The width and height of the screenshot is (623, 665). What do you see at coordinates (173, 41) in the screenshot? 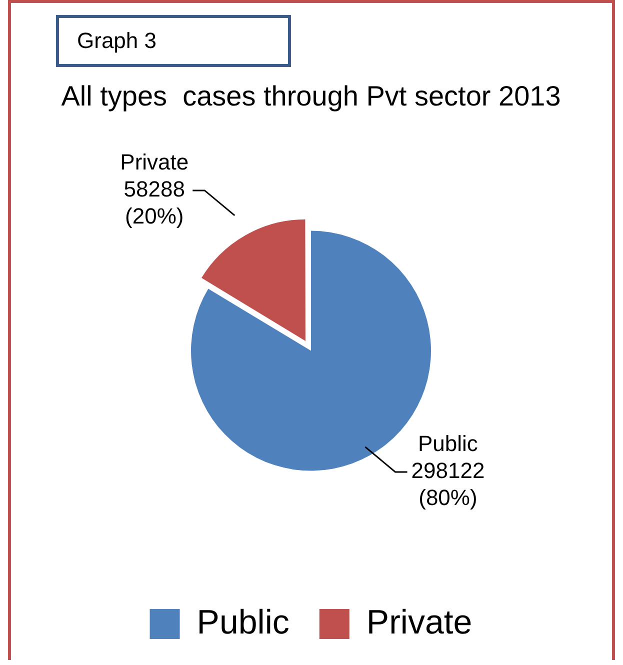
I see `caption: Graph 3` at bounding box center [173, 41].